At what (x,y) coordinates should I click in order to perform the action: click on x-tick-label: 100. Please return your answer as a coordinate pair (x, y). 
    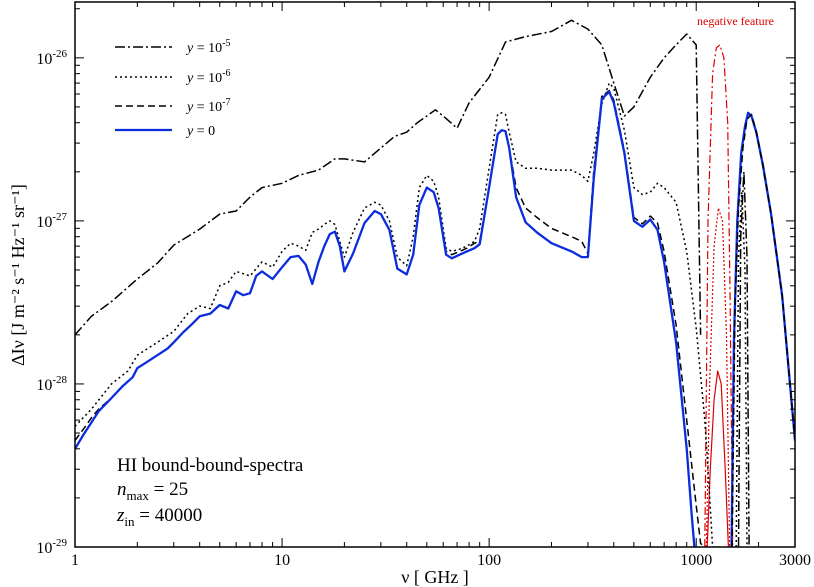
    Looking at the image, I should click on (489, 560).